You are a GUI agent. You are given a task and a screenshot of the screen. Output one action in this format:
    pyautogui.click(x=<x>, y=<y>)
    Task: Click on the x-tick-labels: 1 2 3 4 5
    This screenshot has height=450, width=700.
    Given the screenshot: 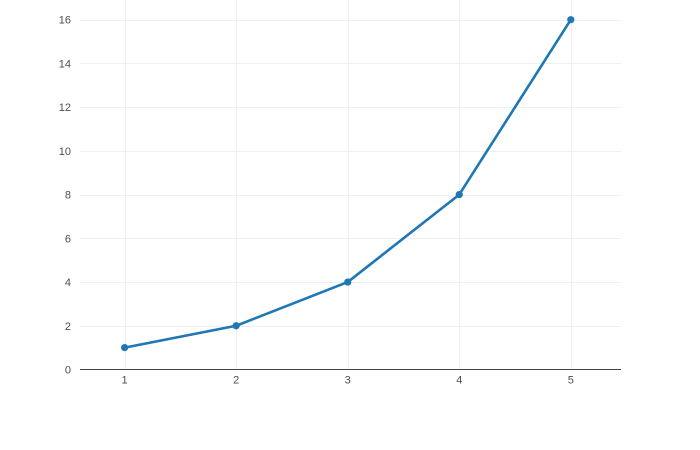 What is the action you would take?
    pyautogui.click(x=348, y=381)
    